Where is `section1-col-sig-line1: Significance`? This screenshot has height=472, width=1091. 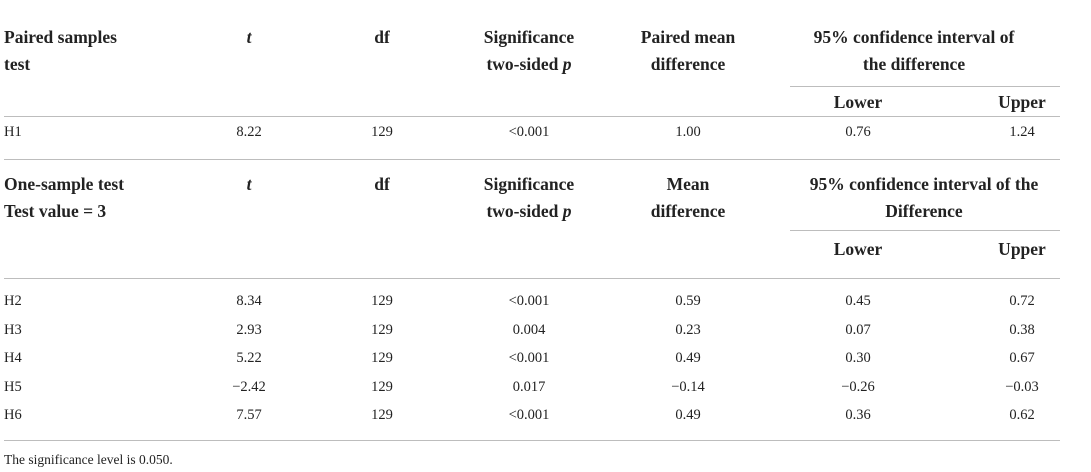 section1-col-sig-line1: Significance is located at coordinates (529, 37).